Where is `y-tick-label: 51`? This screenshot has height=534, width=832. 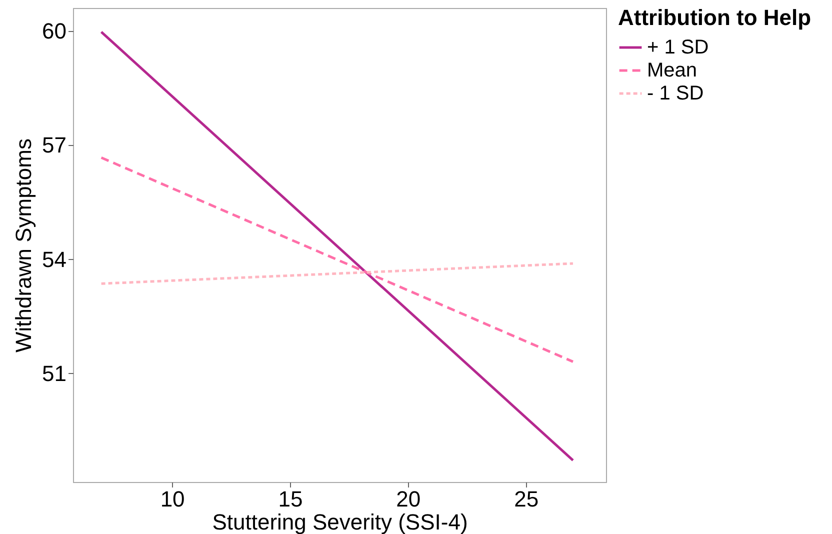
y-tick-label: 51 is located at coordinates (54, 373).